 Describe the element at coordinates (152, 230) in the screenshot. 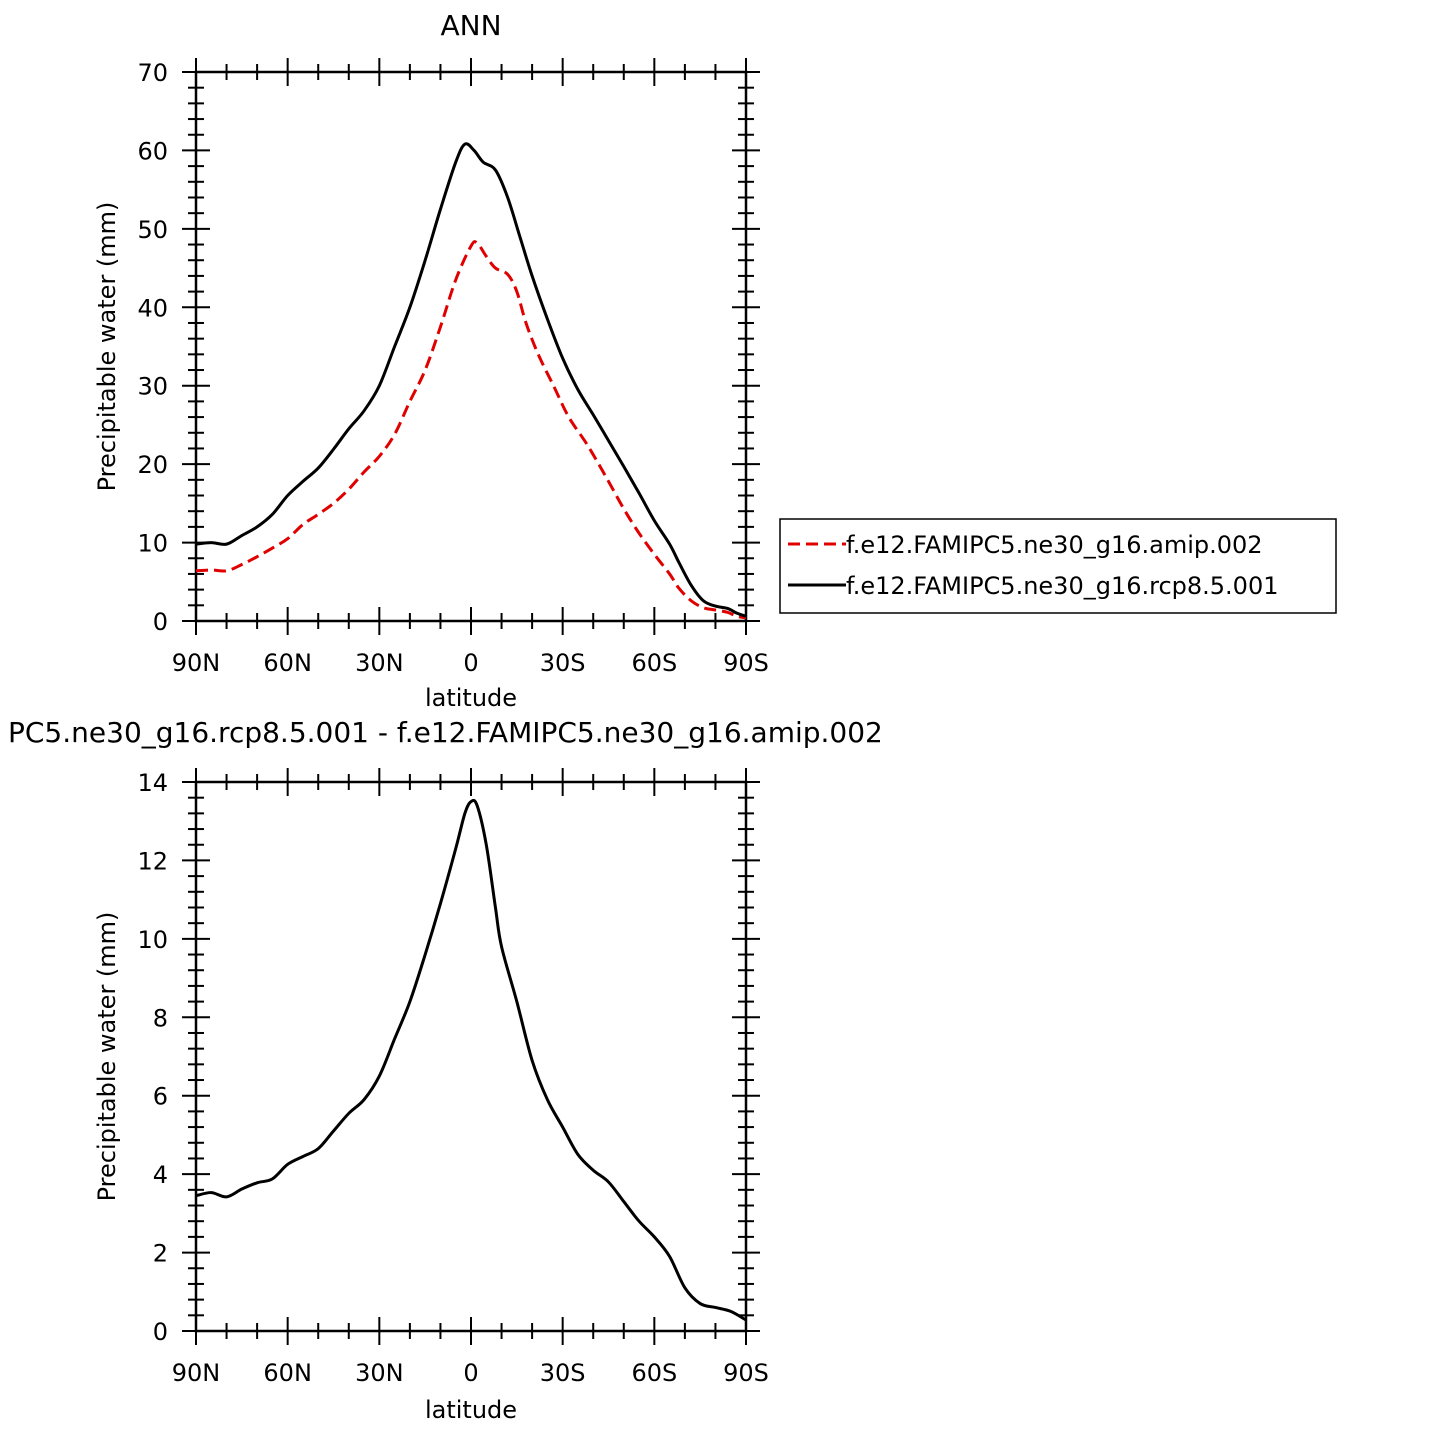

I see `y-tick-label: 50` at that location.